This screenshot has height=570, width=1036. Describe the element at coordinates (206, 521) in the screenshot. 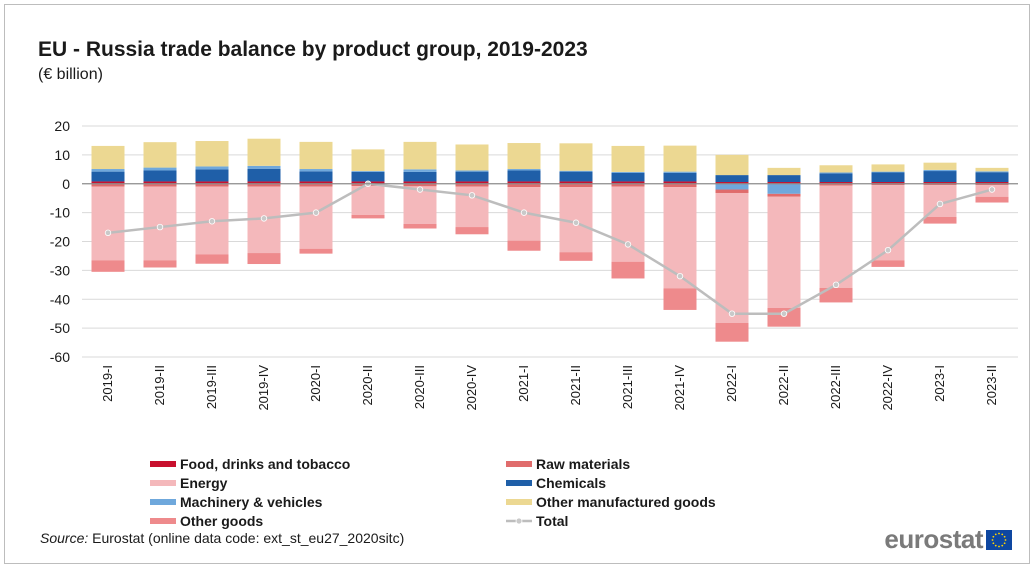

I see `legend-item-other-goods: Other goods` at that location.